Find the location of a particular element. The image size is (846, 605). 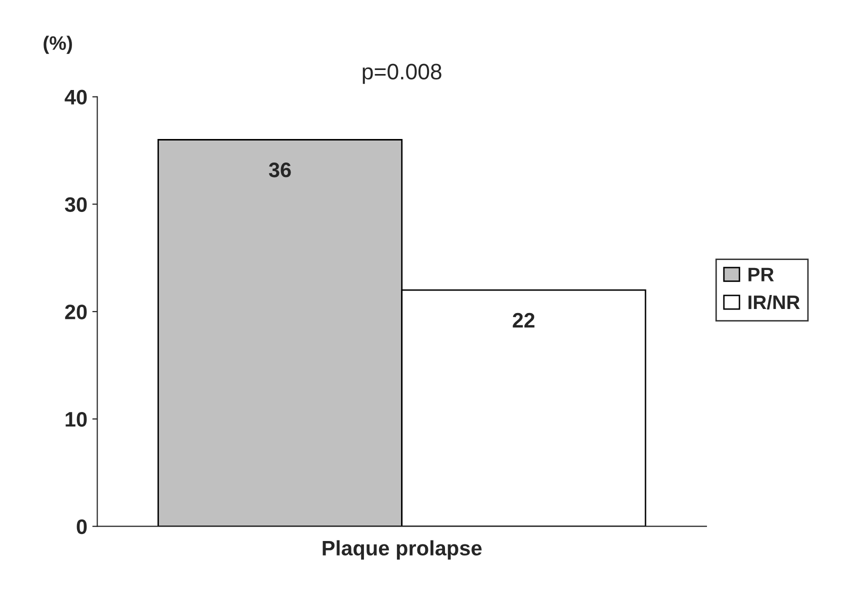

data-label: 36 is located at coordinates (279, 170).